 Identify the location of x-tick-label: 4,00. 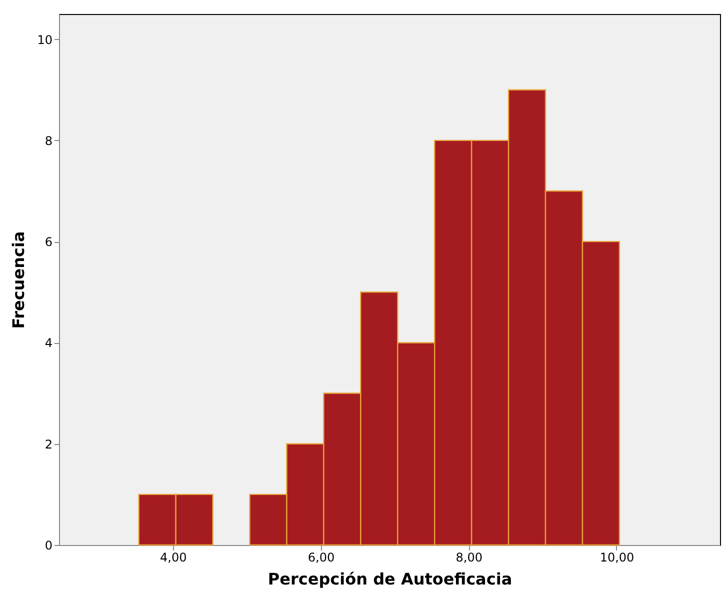
(173, 557).